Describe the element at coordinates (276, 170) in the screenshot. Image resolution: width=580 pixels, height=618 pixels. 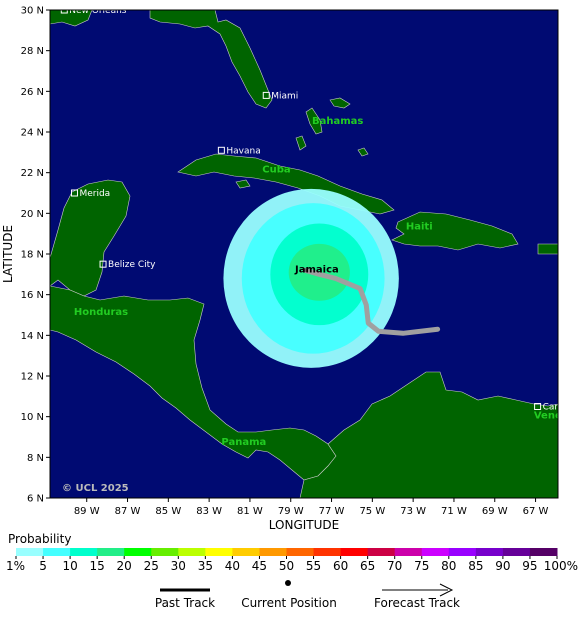
I see `country-label-1: Cuba` at that location.